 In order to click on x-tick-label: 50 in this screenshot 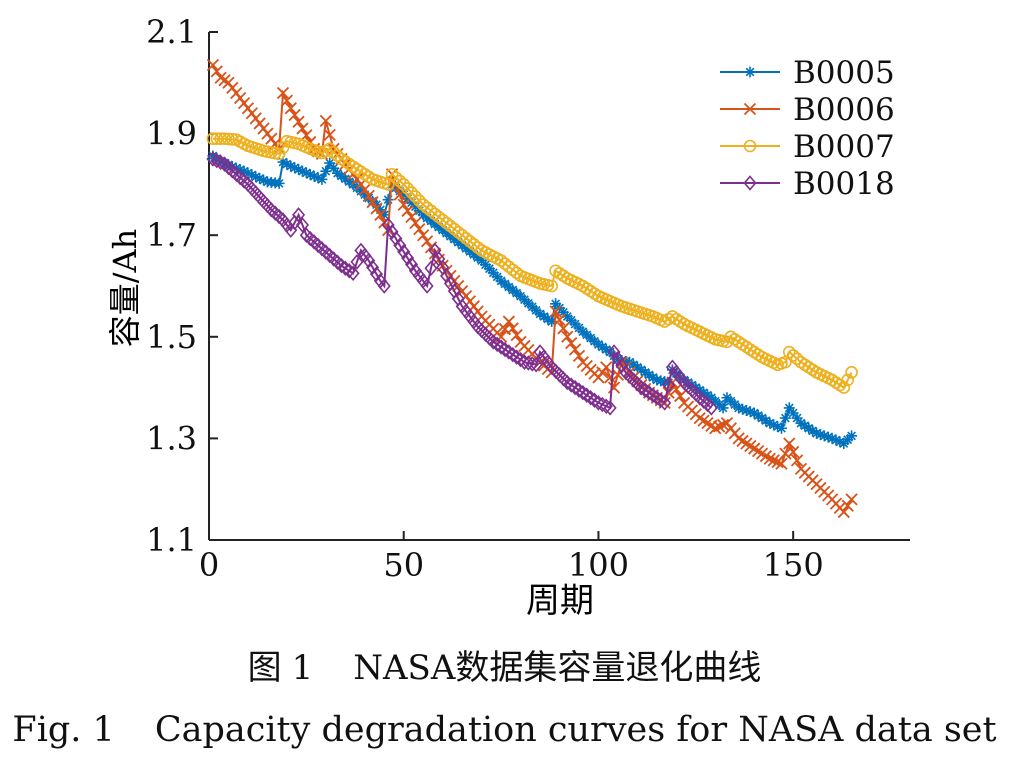, I will do `click(403, 565)`.